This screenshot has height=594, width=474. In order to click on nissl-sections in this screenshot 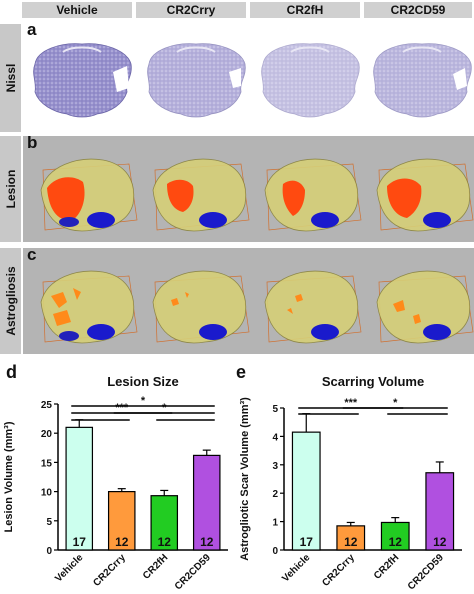, I will do `click(252, 80)`.